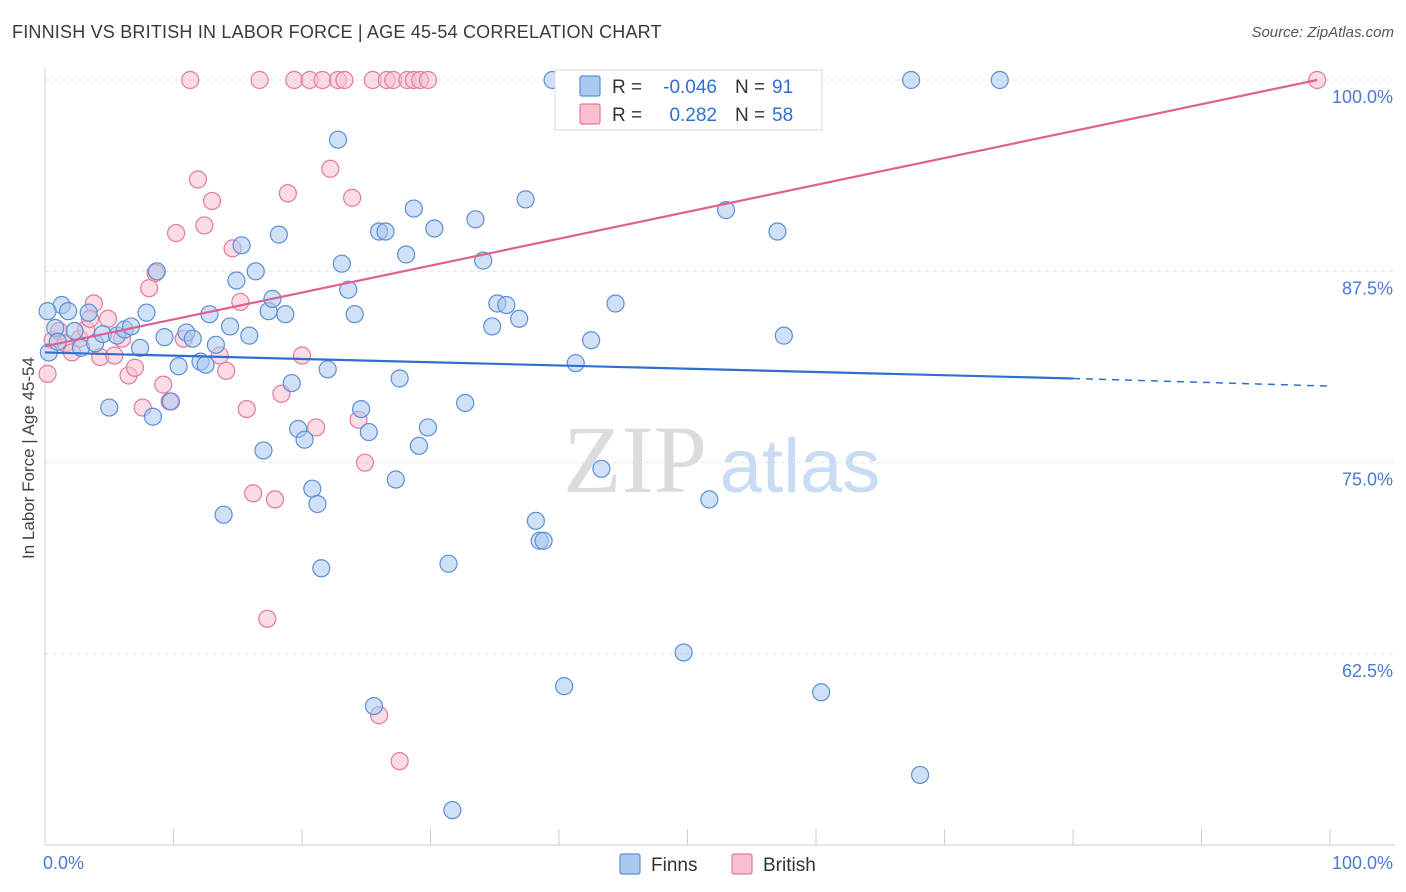 The width and height of the screenshot is (1406, 892). Describe the element at coordinates (1362, 97) in the screenshot. I see `y-tick-label: 100.0%` at that location.